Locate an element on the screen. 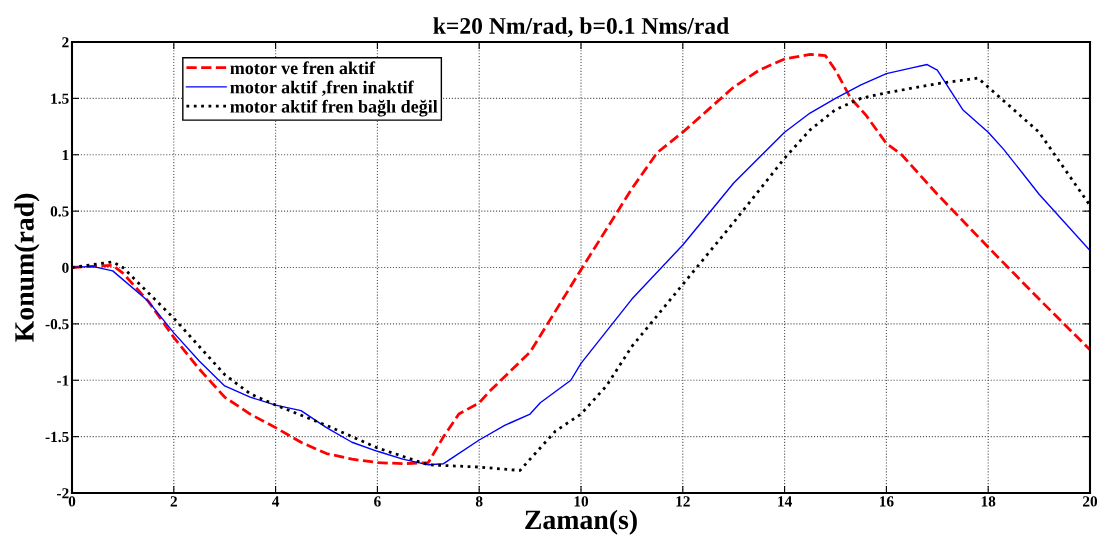 Image resolution: width=1103 pixels, height=551 pixels. y-tick-label: -1.5 is located at coordinates (57, 437).